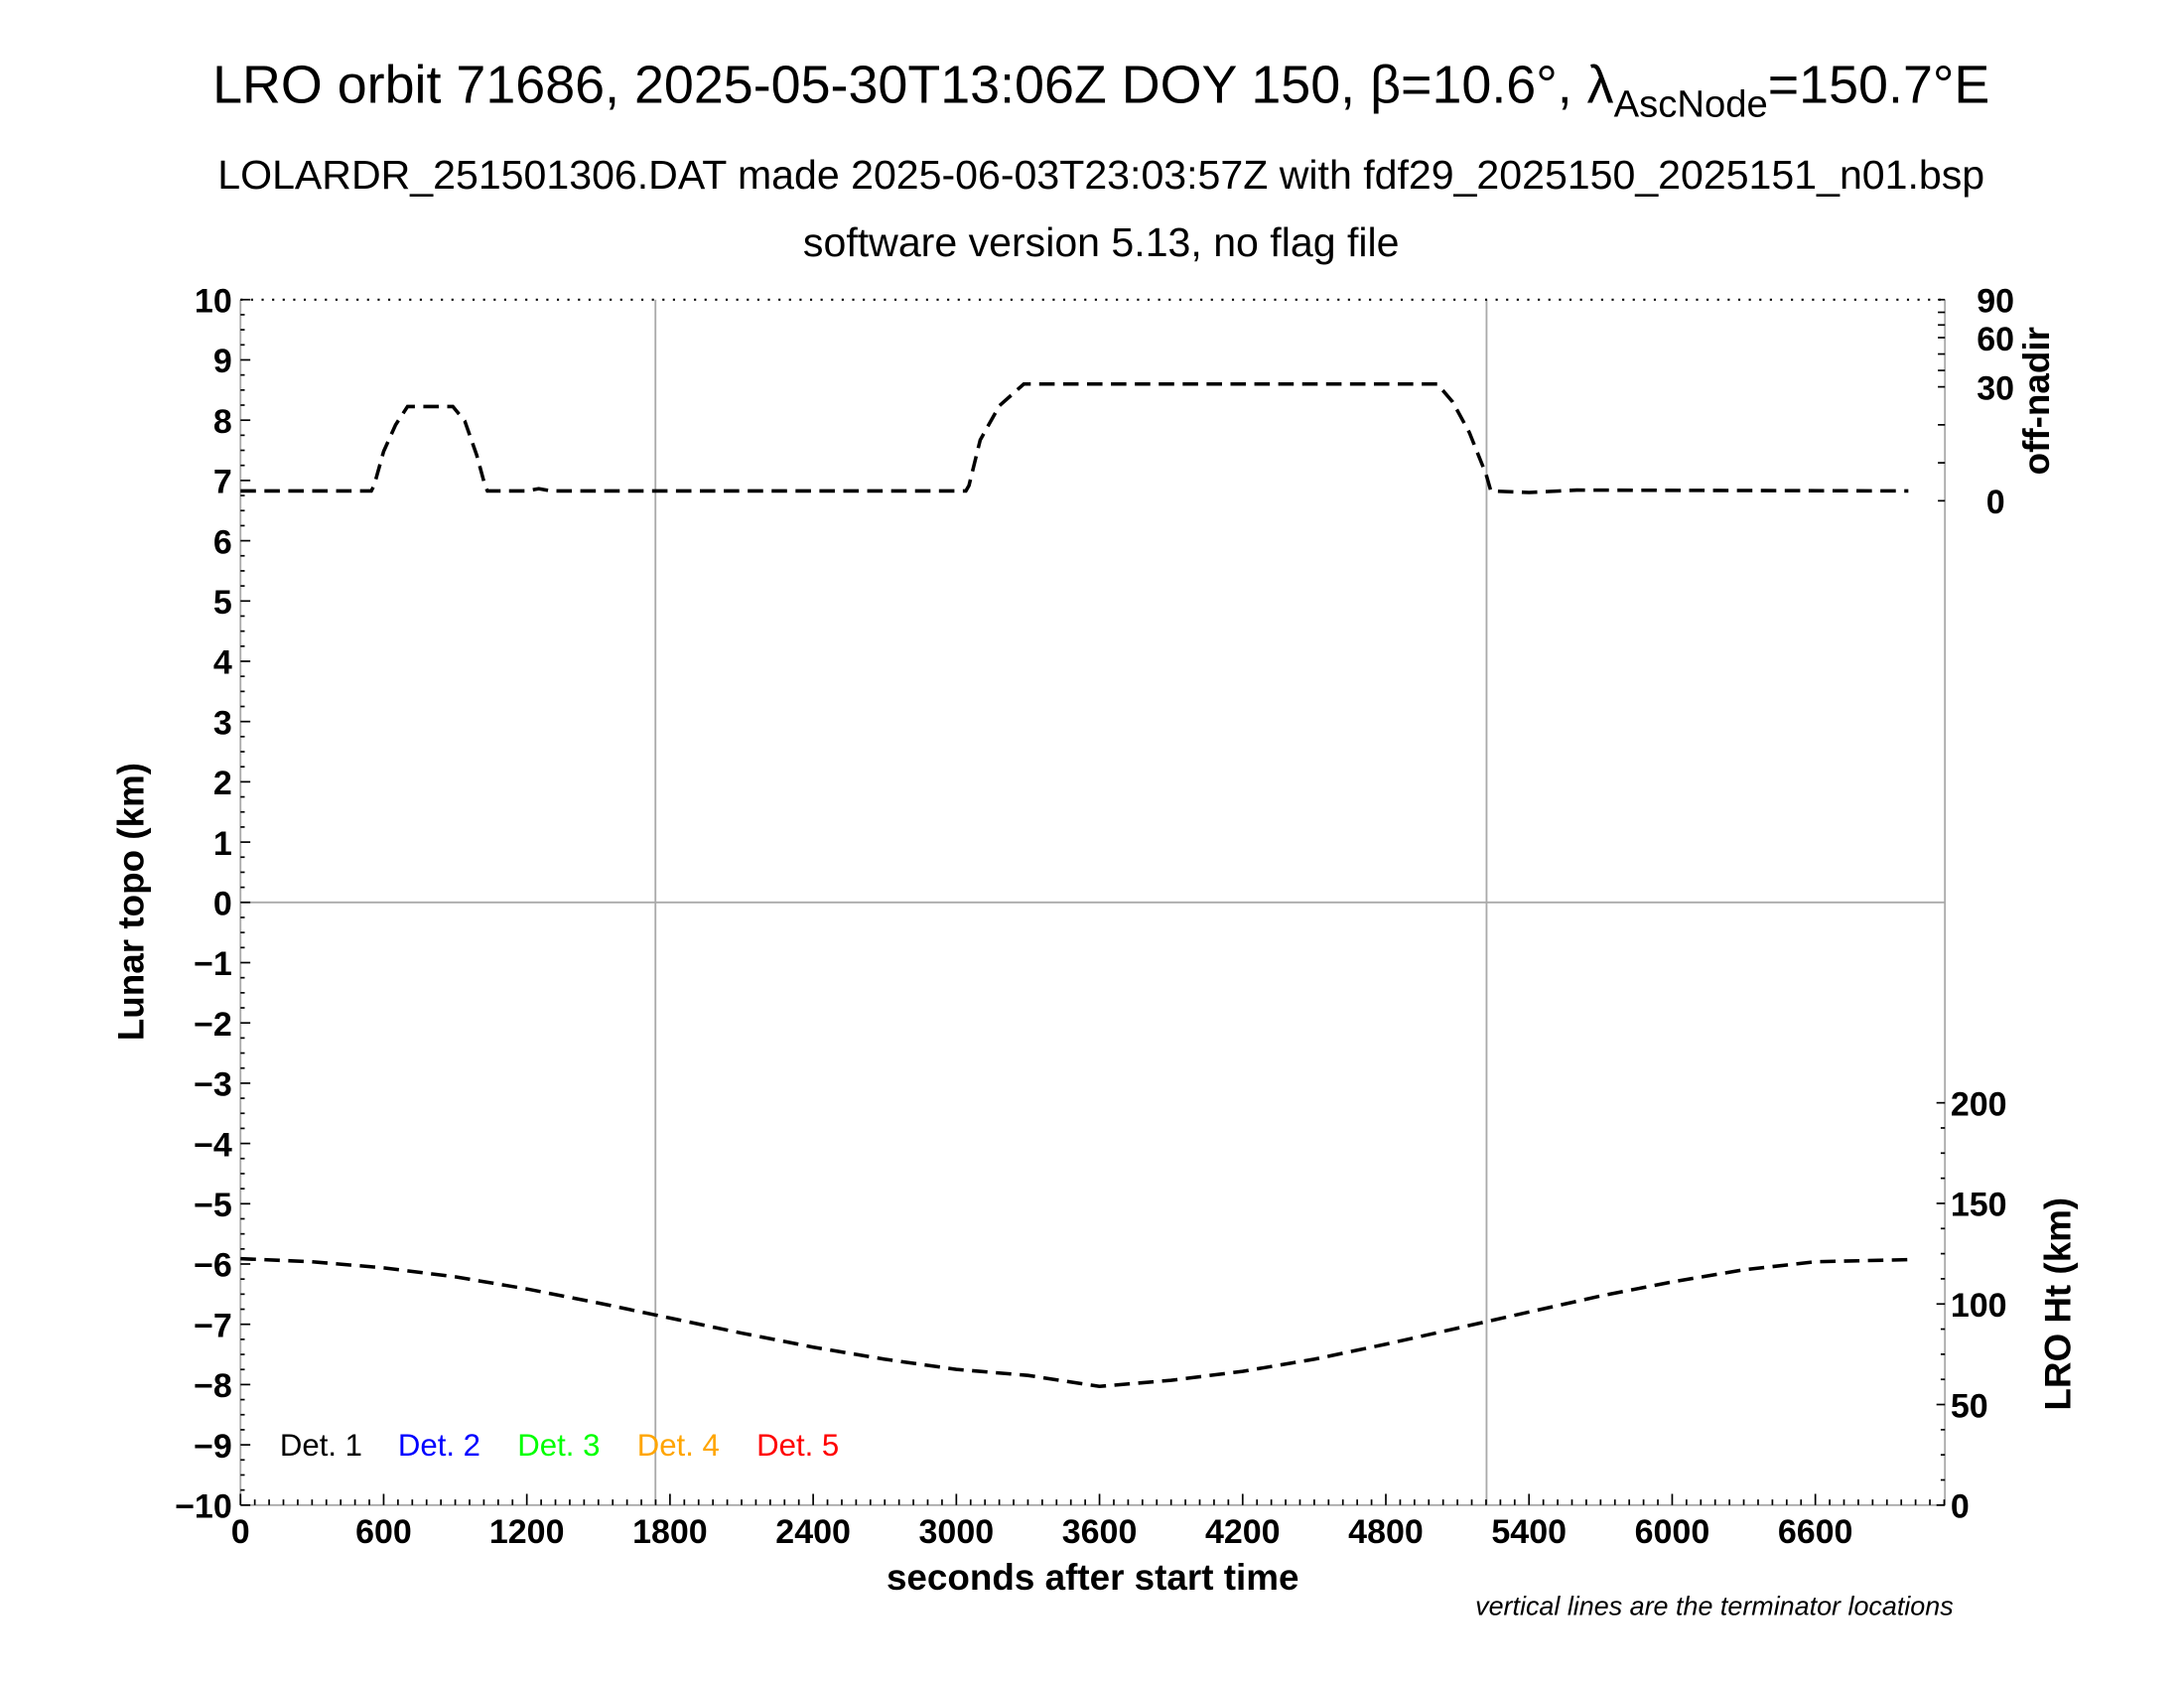  What do you see at coordinates (1995, 339) in the screenshot?
I see `off-nadir-tick-label: 60` at bounding box center [1995, 339].